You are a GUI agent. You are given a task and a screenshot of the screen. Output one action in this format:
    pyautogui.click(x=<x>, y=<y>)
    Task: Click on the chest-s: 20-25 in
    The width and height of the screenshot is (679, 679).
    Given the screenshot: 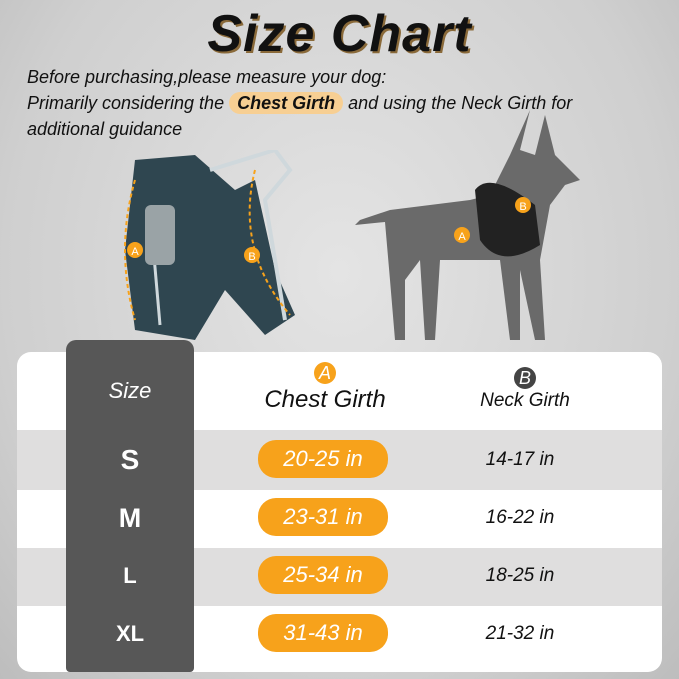 What is the action you would take?
    pyautogui.click(x=323, y=459)
    